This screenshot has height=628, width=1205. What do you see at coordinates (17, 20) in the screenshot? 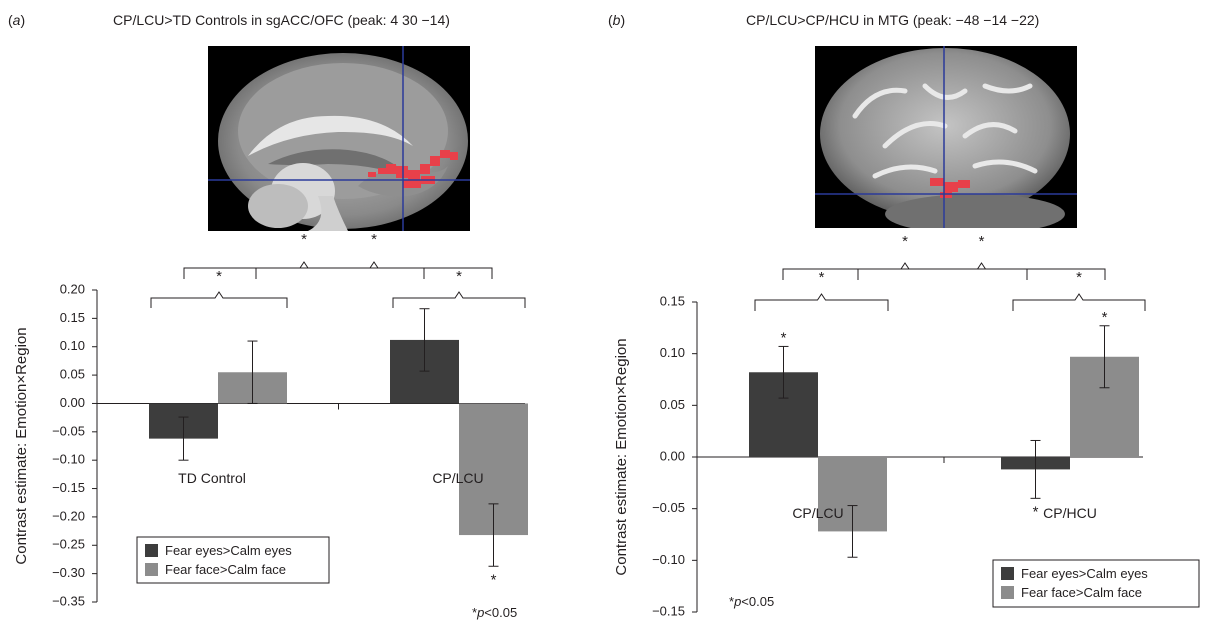
I see `panel-a-label: (a)` at bounding box center [17, 20].